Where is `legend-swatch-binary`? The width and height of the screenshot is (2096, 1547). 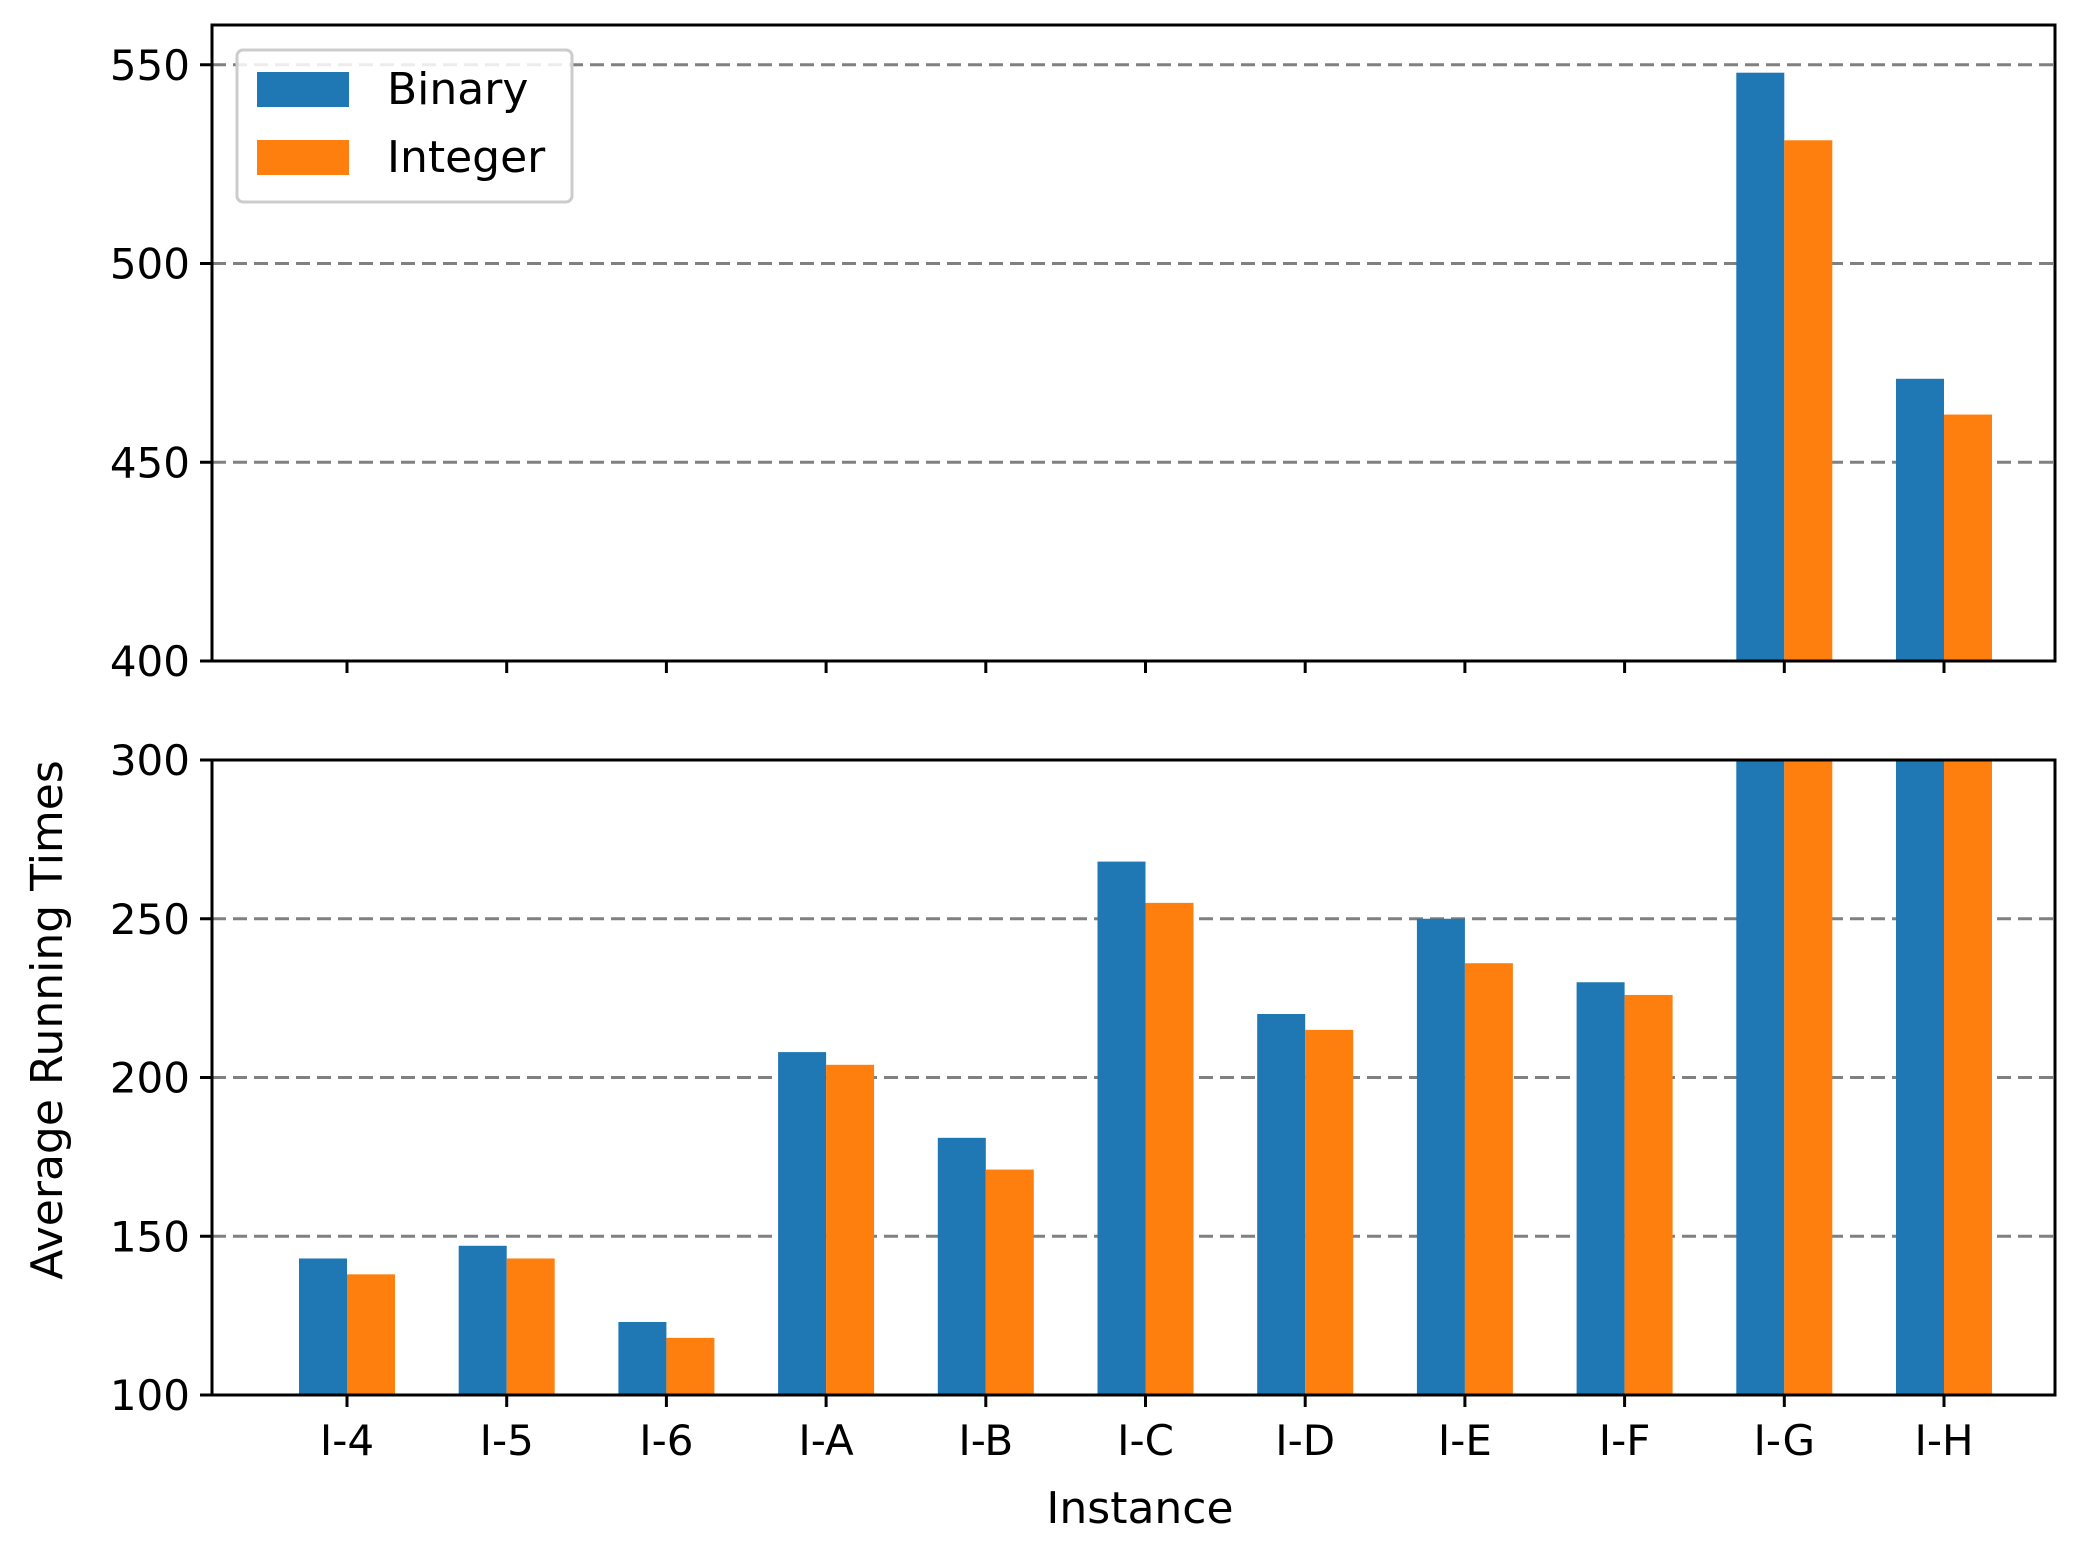
legend-swatch-binary is located at coordinates (303, 89).